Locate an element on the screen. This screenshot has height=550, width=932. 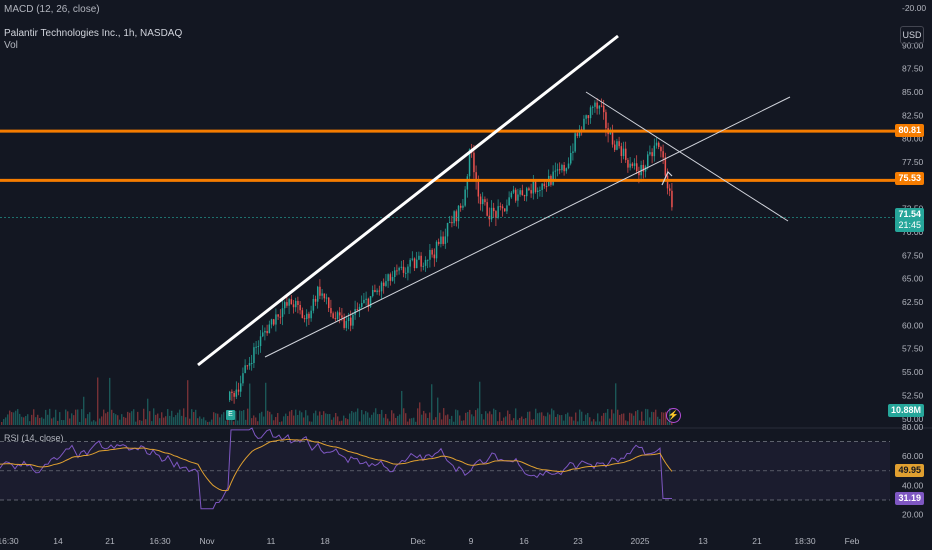
macd-legend: MACD (12, 26, close) is located at coordinates (52, 9).